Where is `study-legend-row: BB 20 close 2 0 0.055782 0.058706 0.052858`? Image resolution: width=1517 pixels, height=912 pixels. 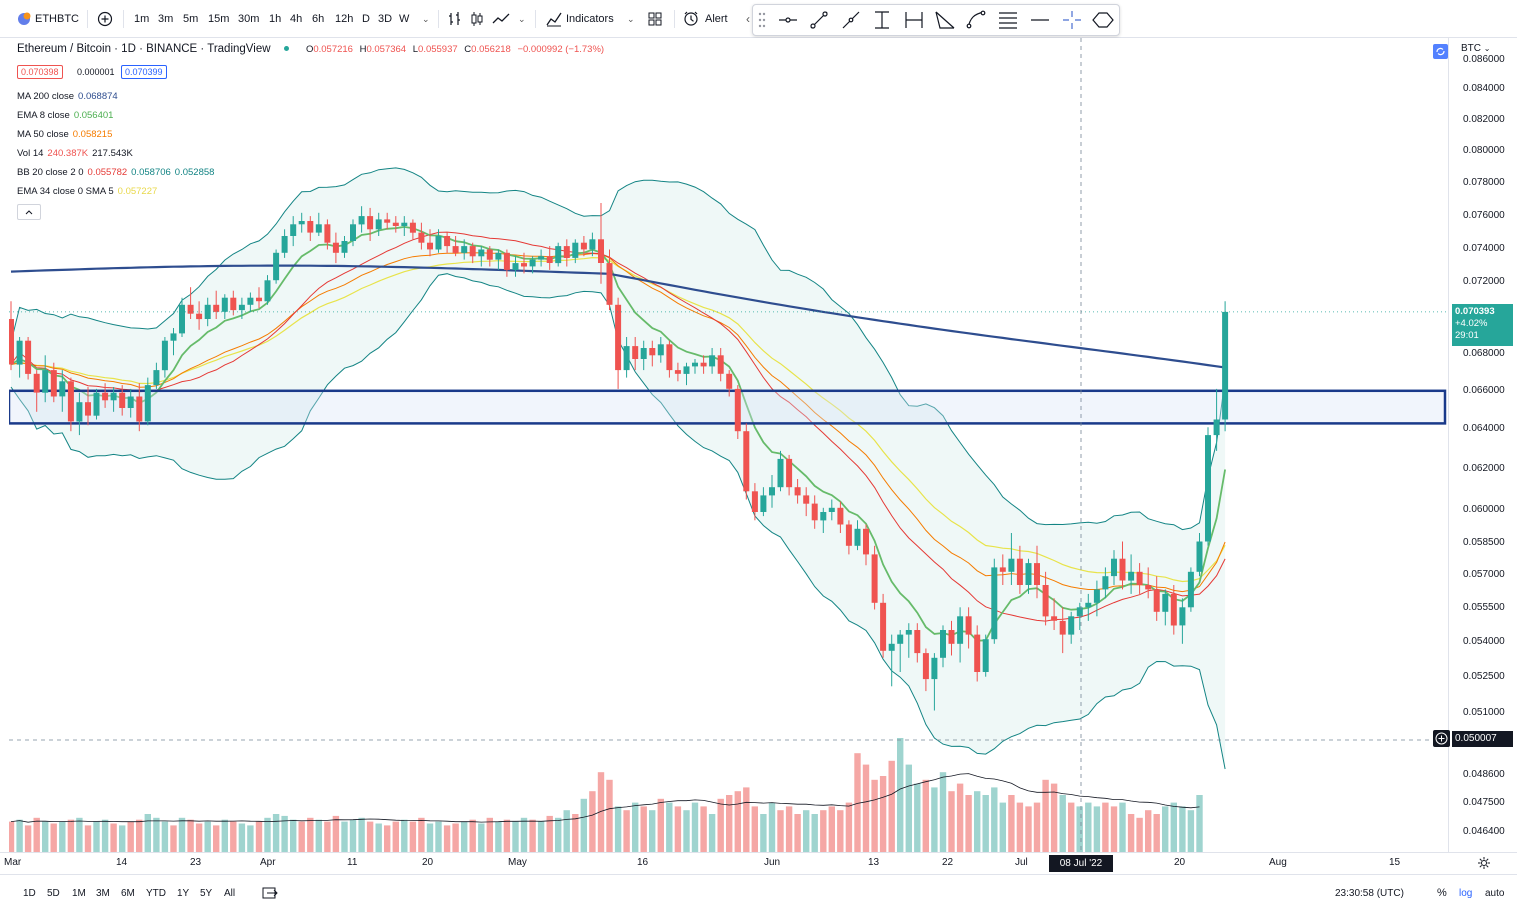 study-legend-row: BB 20 close 2 0 0.055782 0.058706 0.052858 is located at coordinates (117, 172).